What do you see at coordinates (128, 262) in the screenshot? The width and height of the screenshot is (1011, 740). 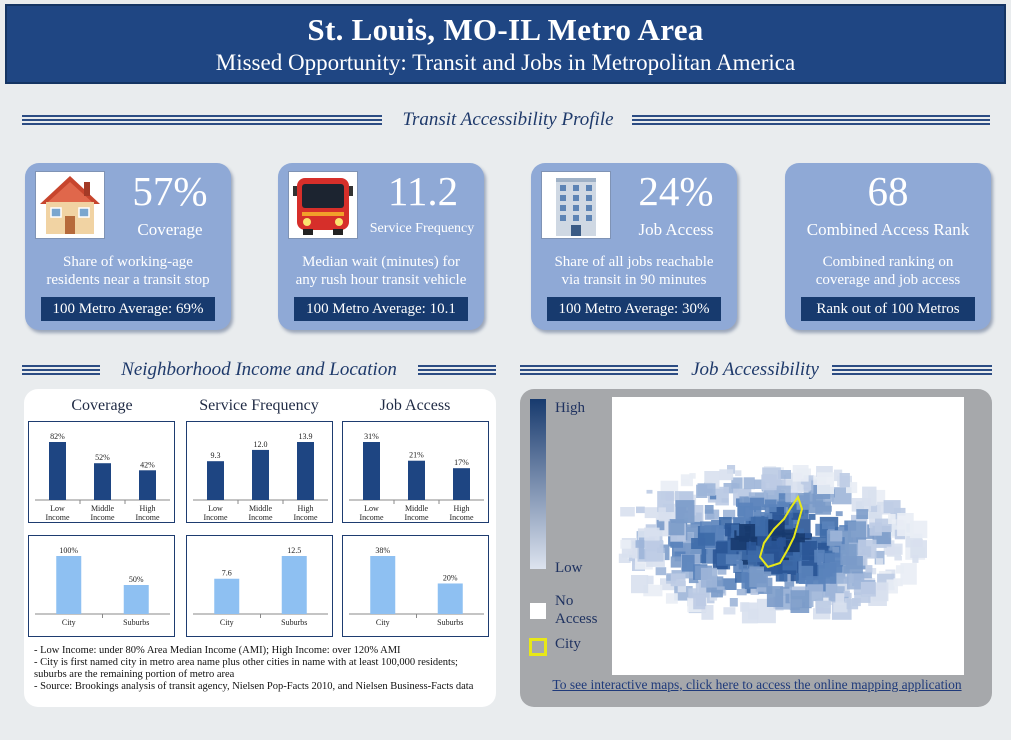 I see `card-desc-line: Share of working-age` at bounding box center [128, 262].